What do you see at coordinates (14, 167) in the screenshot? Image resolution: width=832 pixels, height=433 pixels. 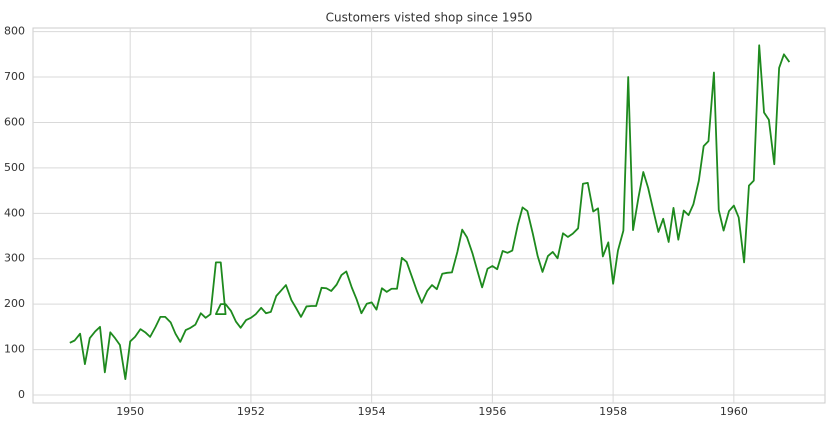 I see `y-tick-label: 500` at bounding box center [14, 167].